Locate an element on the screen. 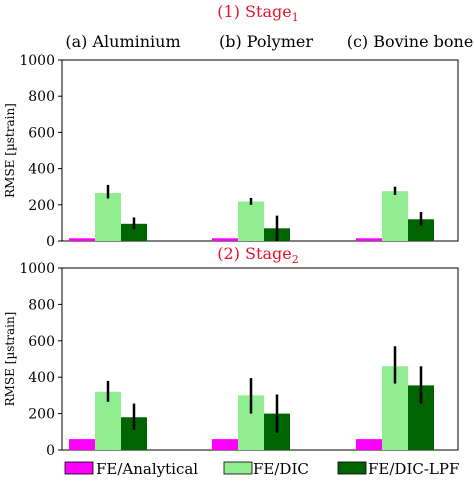  category-label: (b) Polymer is located at coordinates (266, 41).